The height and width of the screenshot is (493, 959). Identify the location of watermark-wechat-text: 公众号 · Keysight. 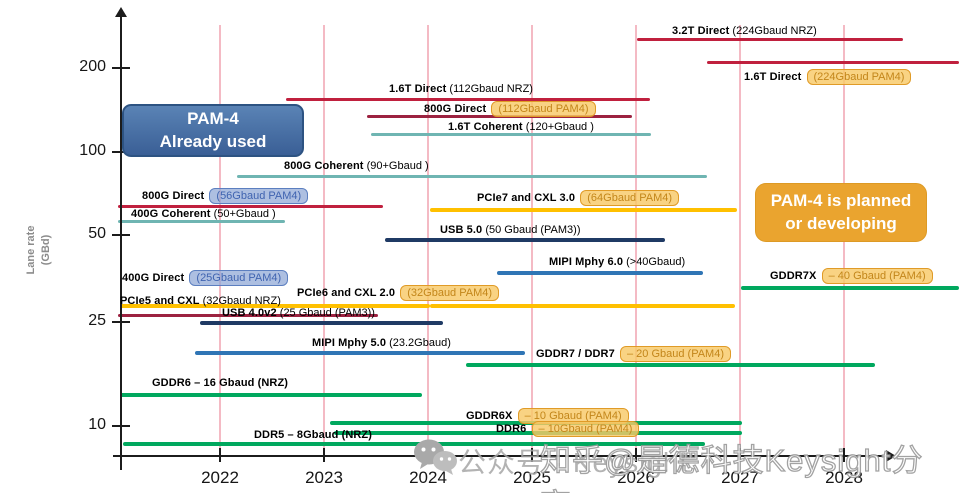
(573, 462).